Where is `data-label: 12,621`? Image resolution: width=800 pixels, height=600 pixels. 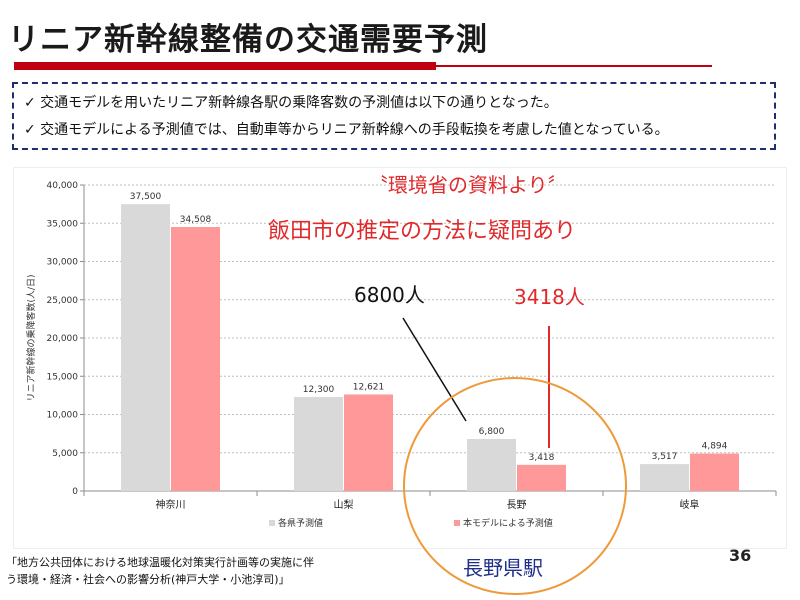
data-label: 12,621 is located at coordinates (369, 387).